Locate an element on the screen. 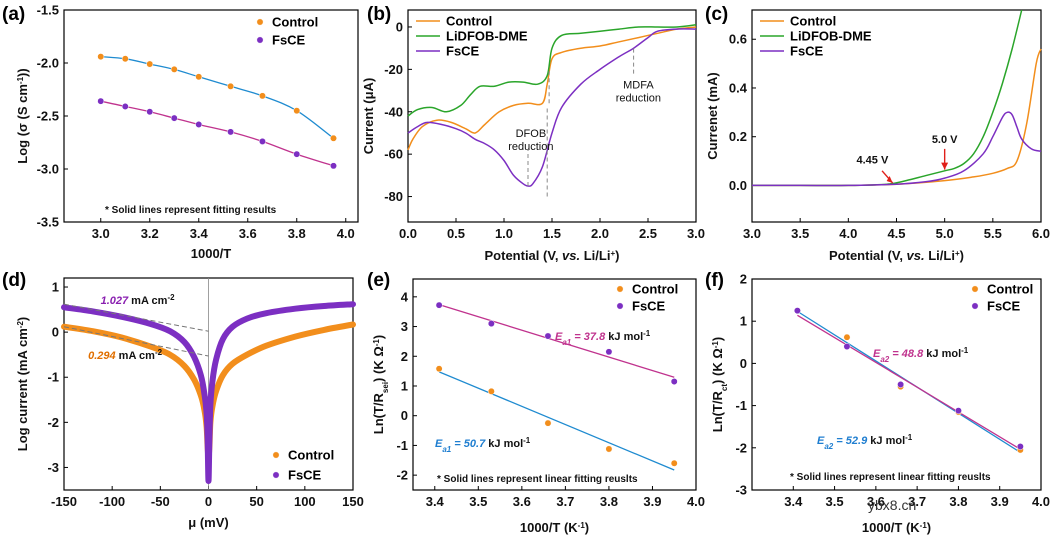  activation-energy-fs: Ea2 = 48.8 kJ mol-1 is located at coordinates (921, 355).